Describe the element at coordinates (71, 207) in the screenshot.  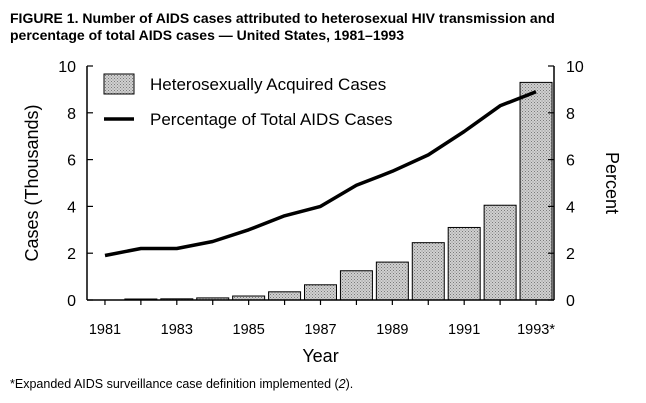
I see `y-tick-label-4: 4` at that location.